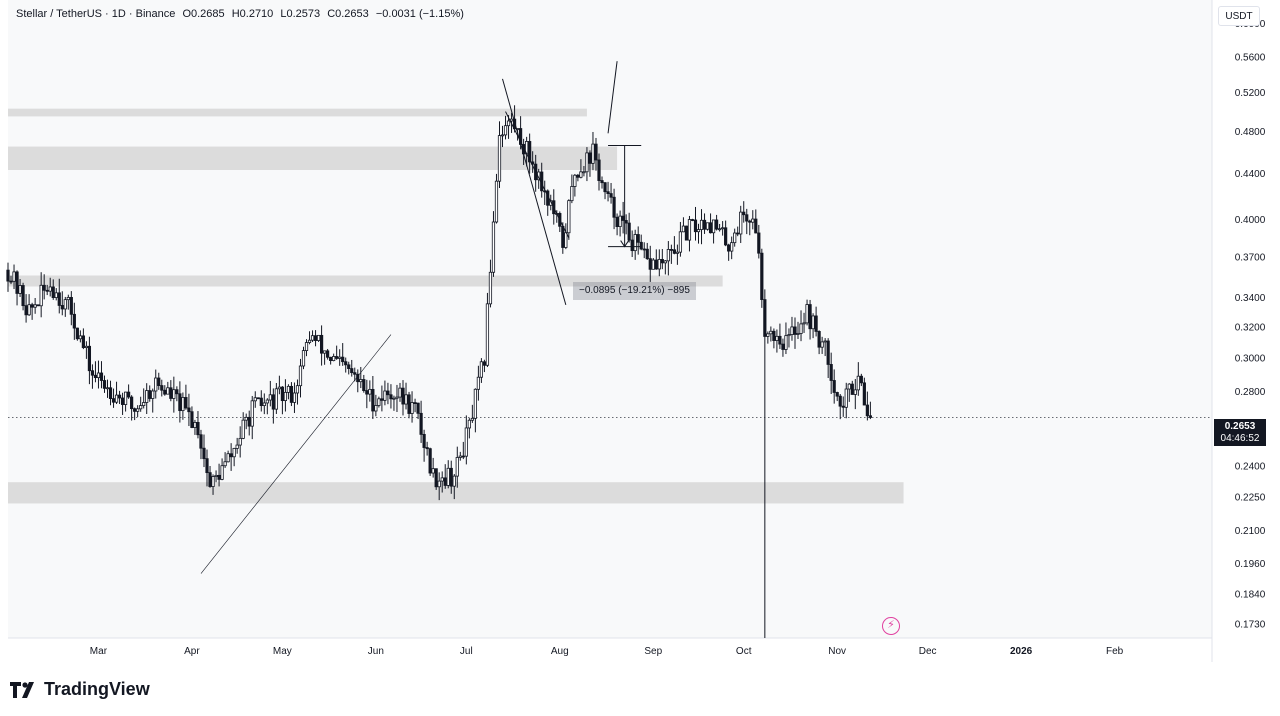 Image resolution: width=1280 pixels, height=716 pixels. I want to click on breakout-projection-line, so click(612, 97).